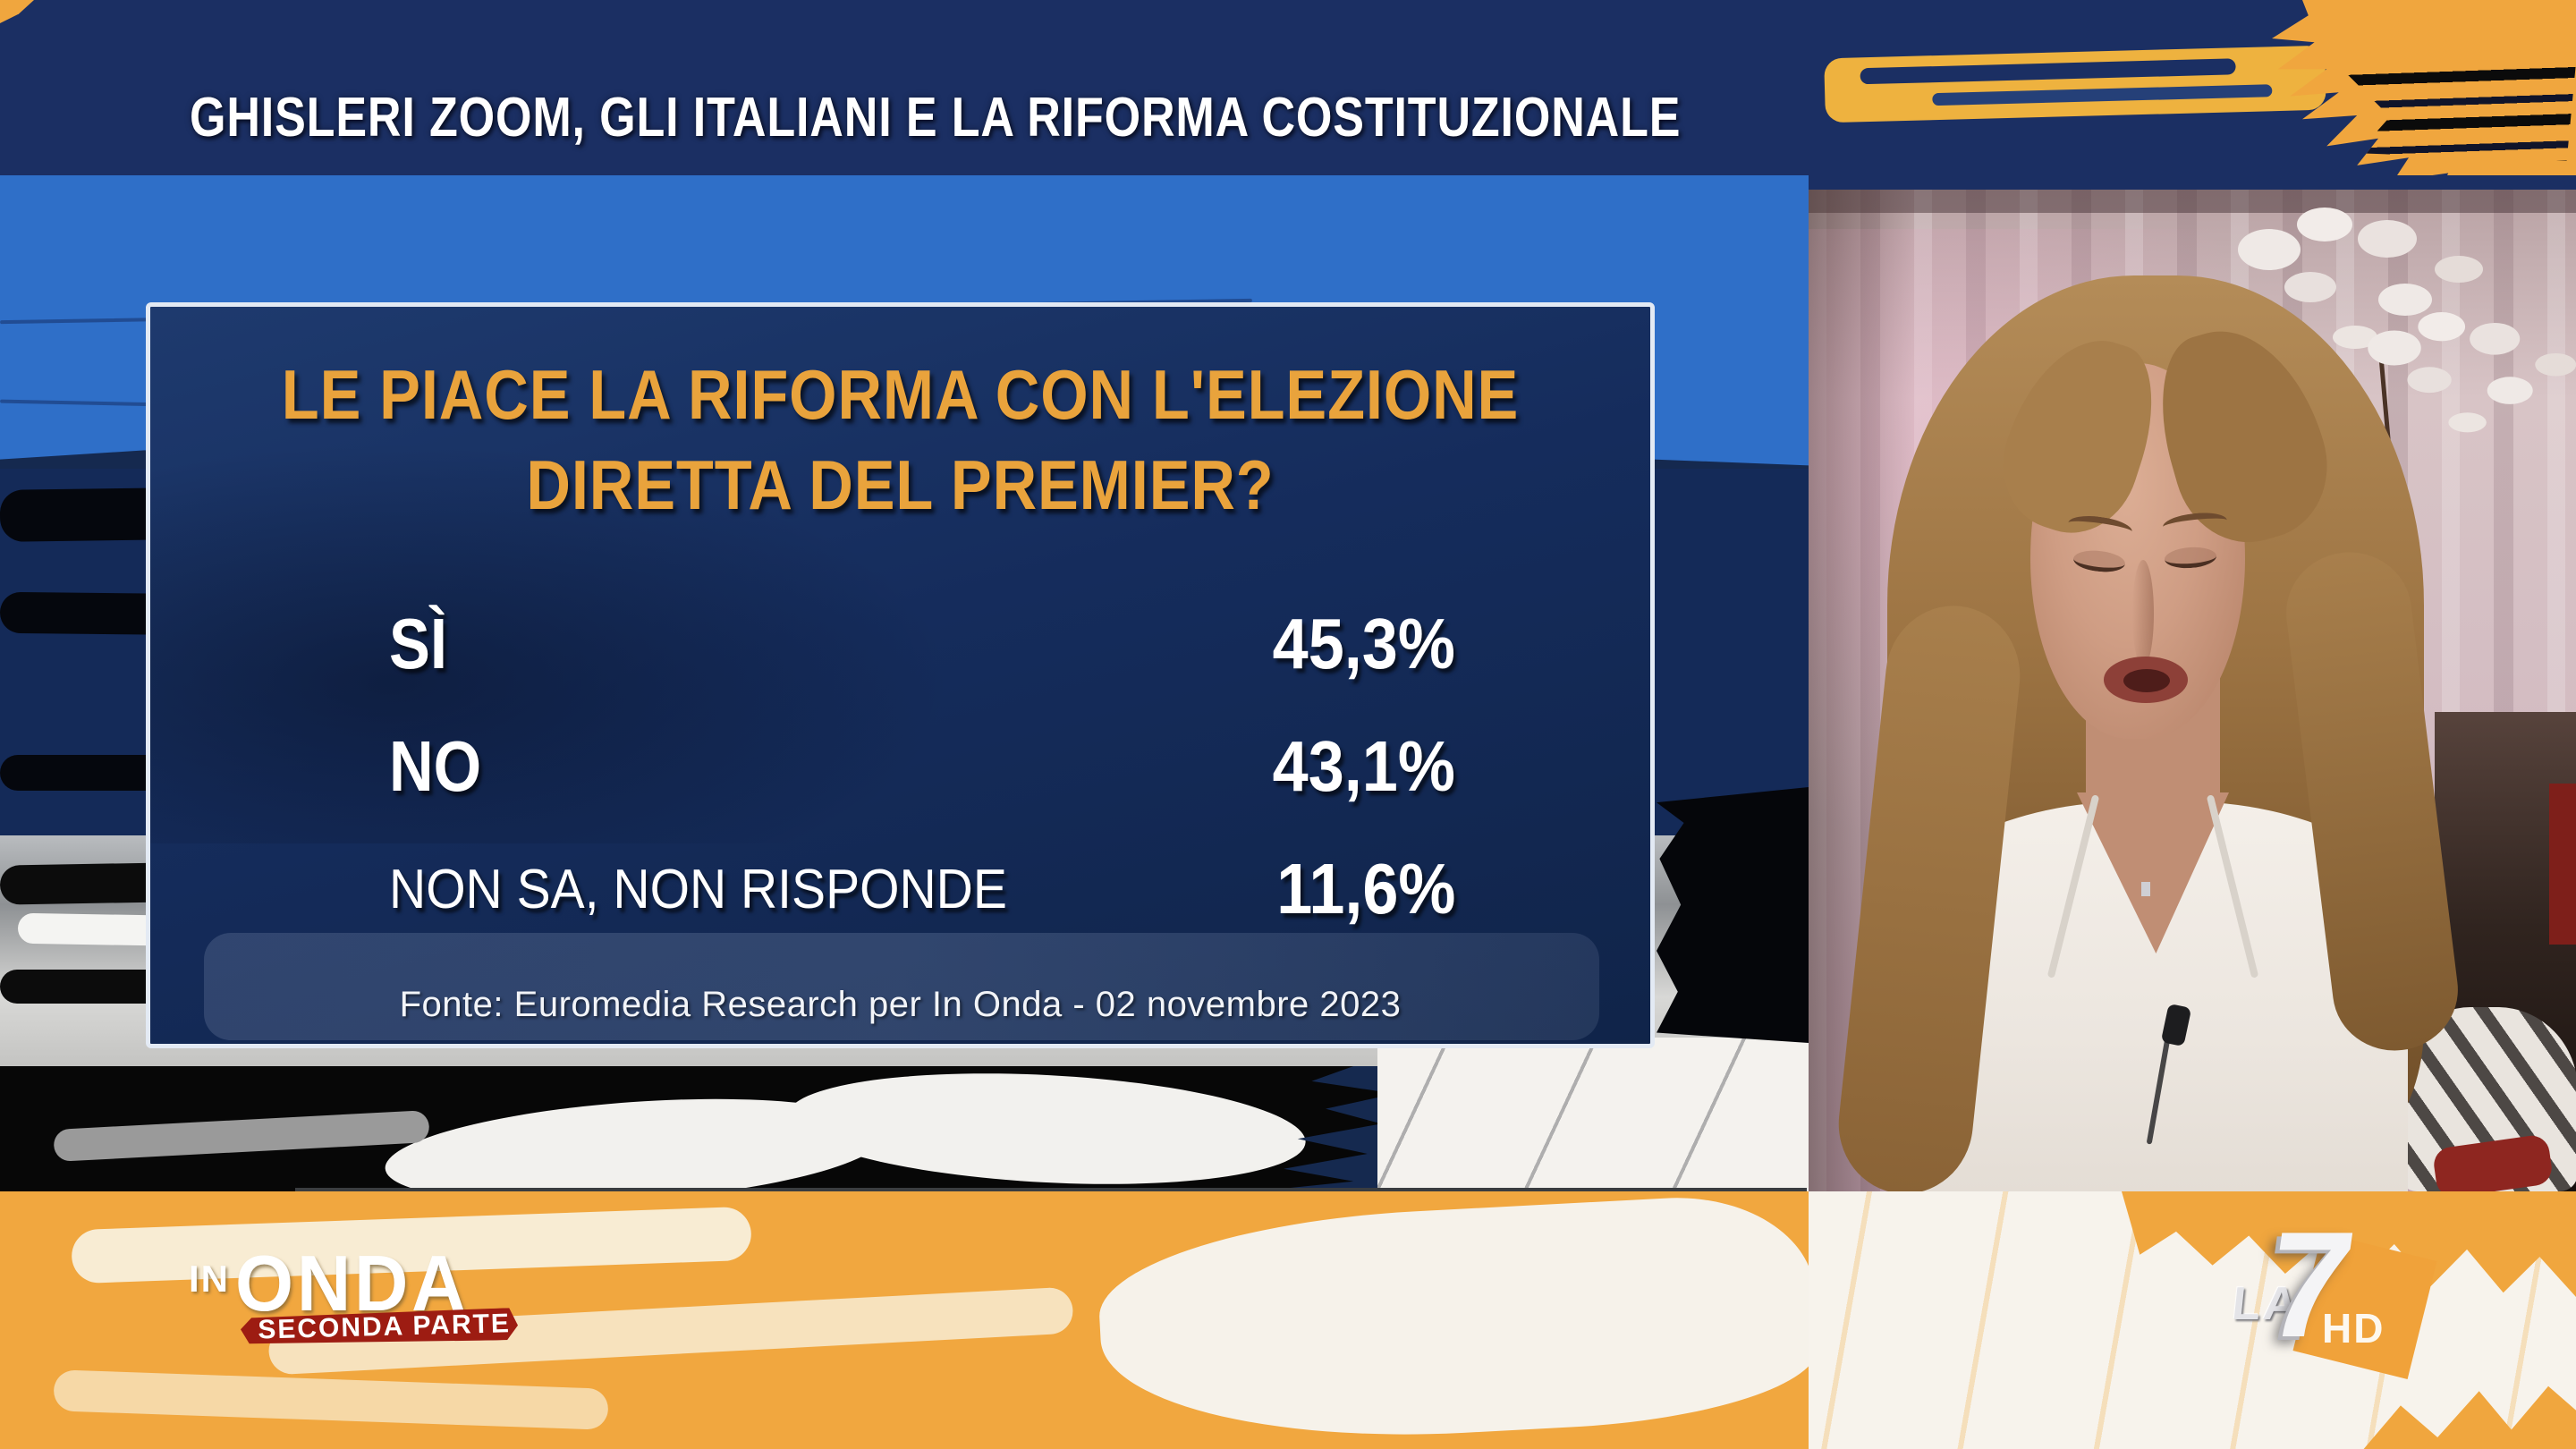 This screenshot has height=1449, width=2576. I want to click on la7-logo-hd: HD, so click(2353, 1328).